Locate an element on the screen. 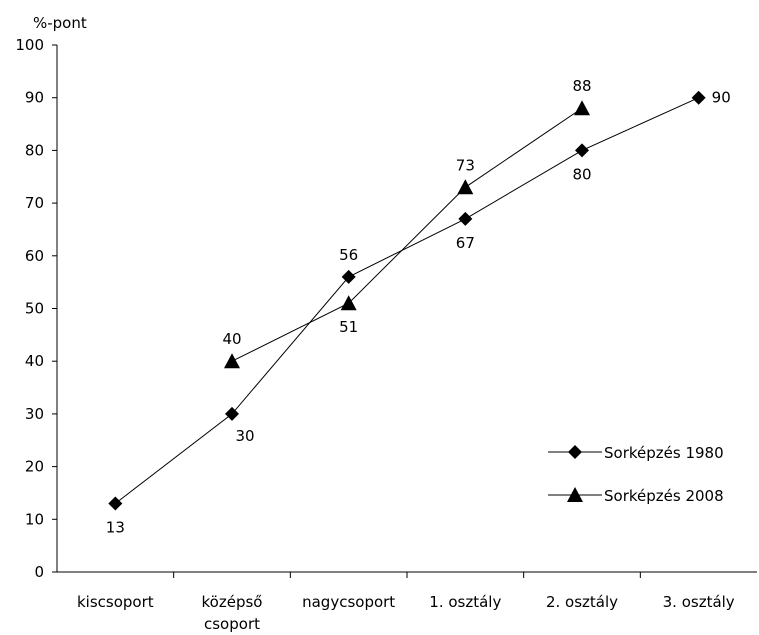 This screenshot has height=635, width=759. x-category-label: 1. osztály is located at coordinates (465, 602).